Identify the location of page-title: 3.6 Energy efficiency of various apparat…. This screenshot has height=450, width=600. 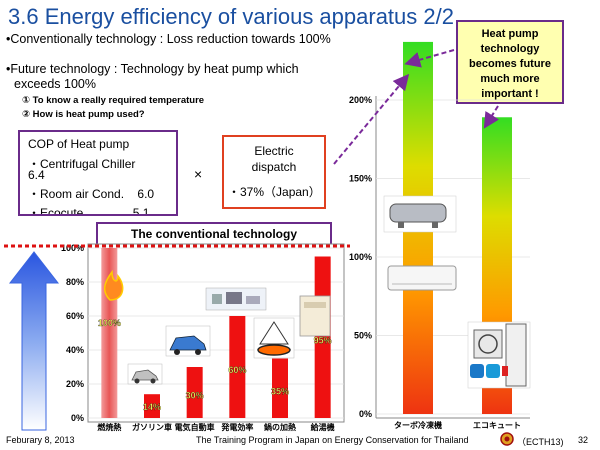
(231, 16).